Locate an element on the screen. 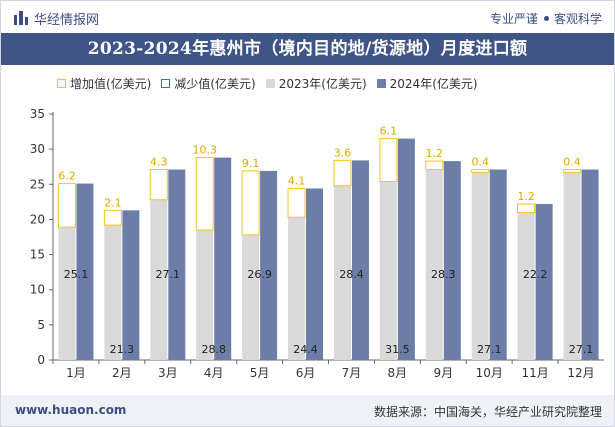 Image resolution: width=615 pixels, height=427 pixels. change-label-5: 9.1 is located at coordinates (251, 163).